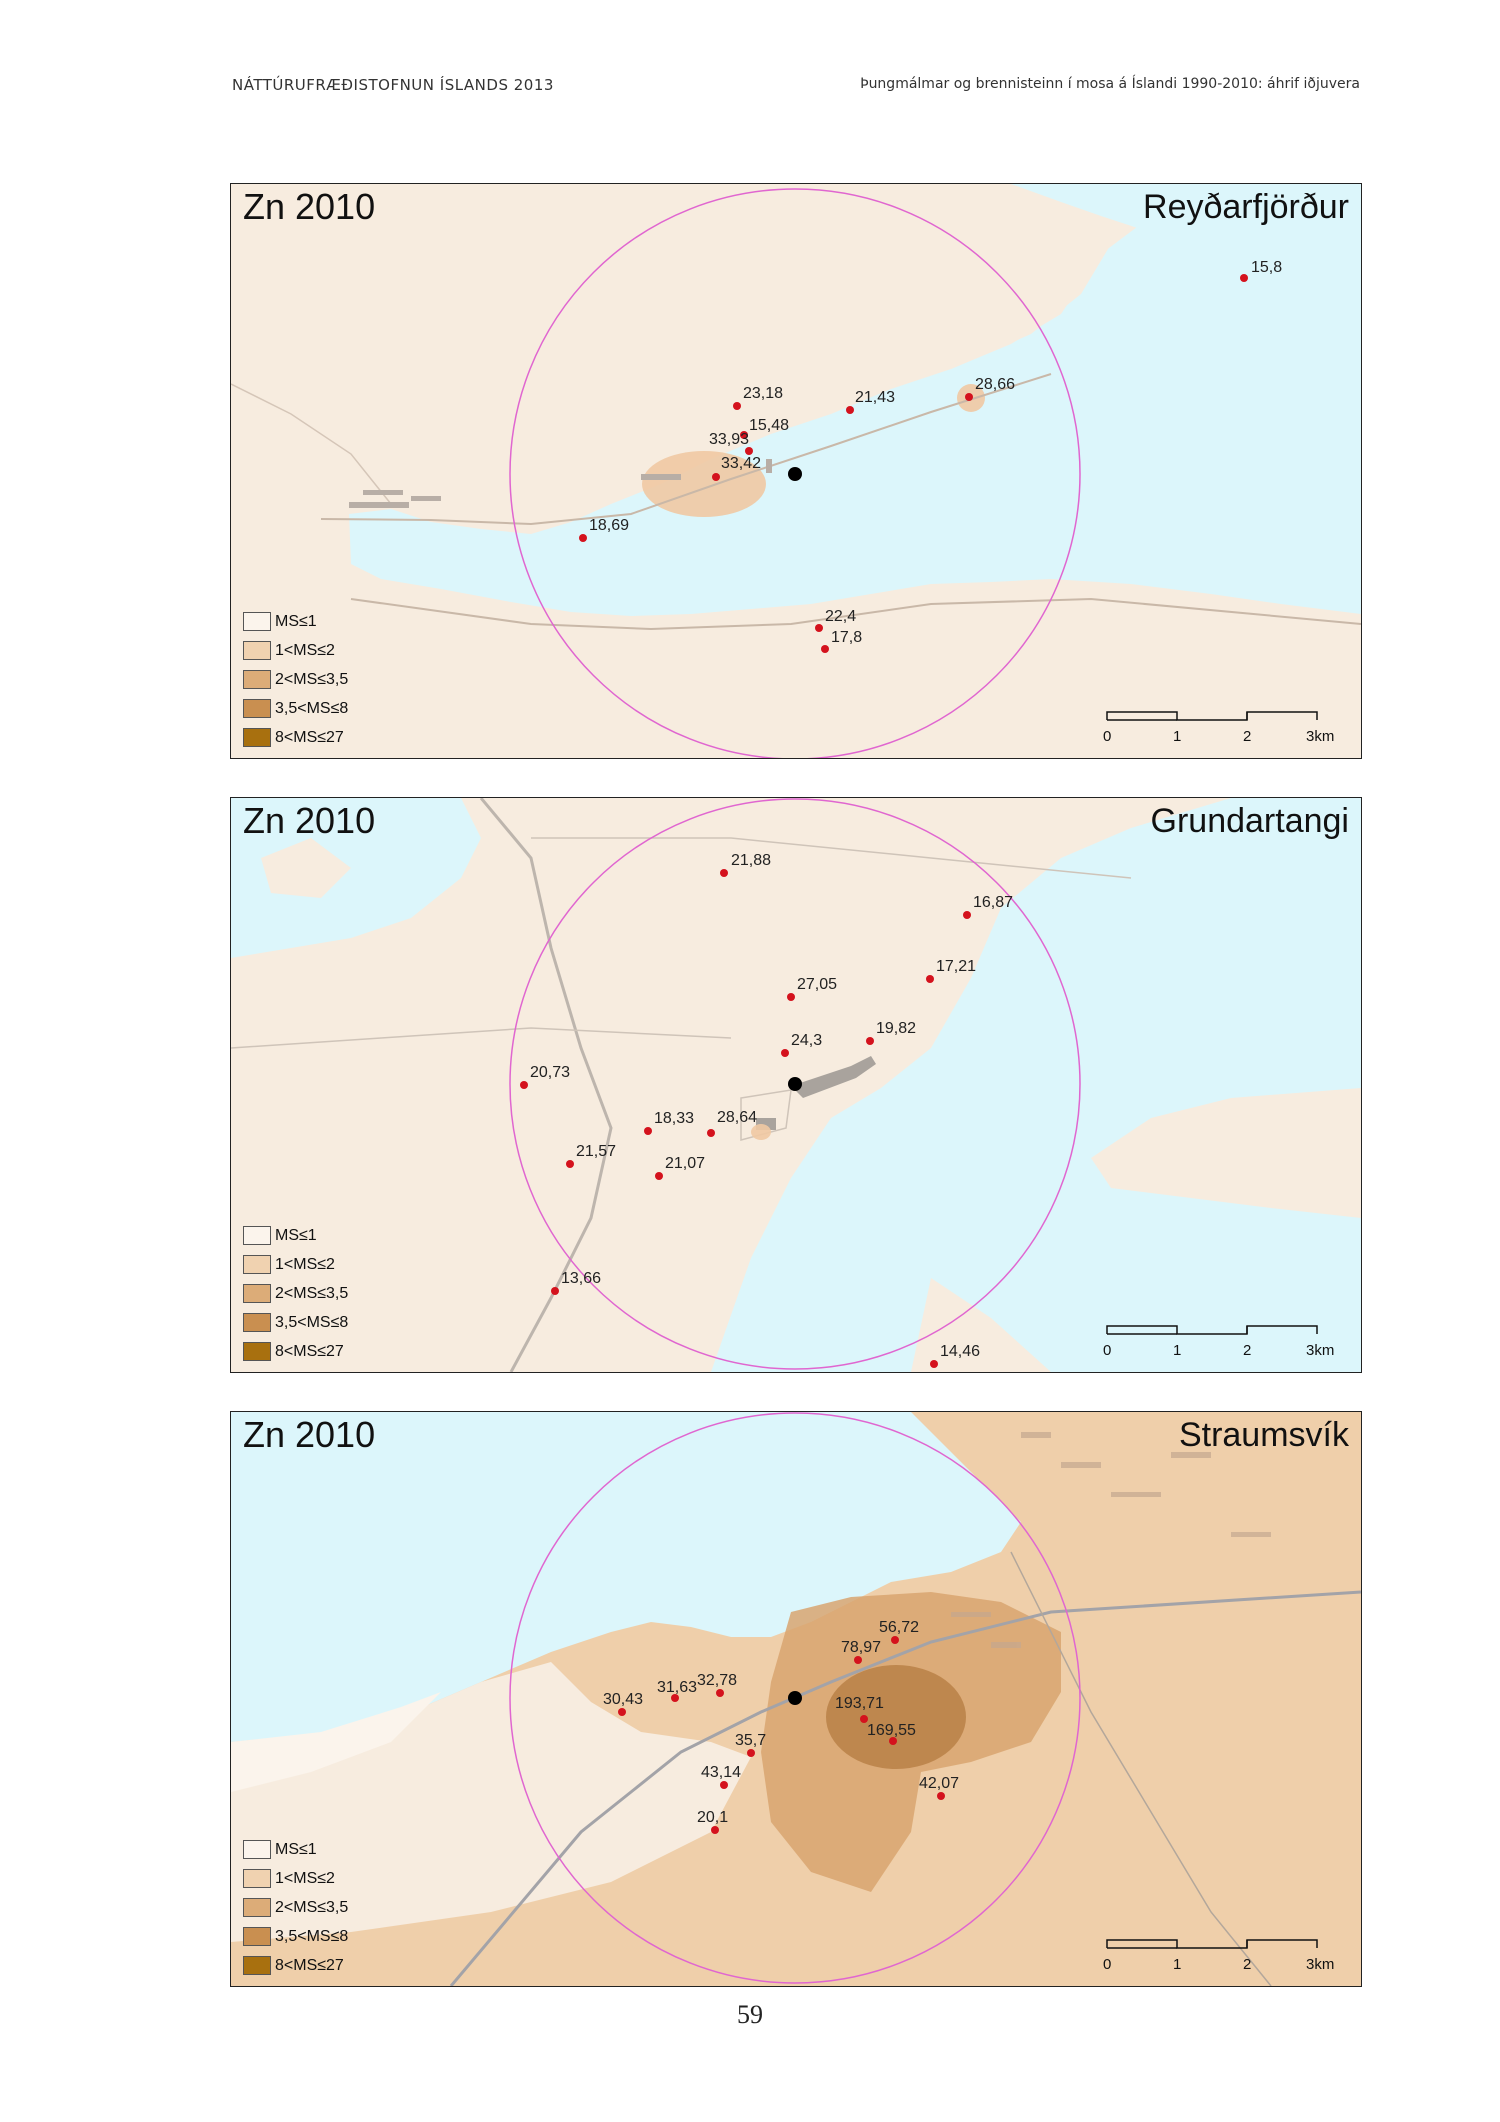 This screenshot has height=2122, width=1500. What do you see at coordinates (750, 1740) in the screenshot?
I see `point-label: 35,7` at bounding box center [750, 1740].